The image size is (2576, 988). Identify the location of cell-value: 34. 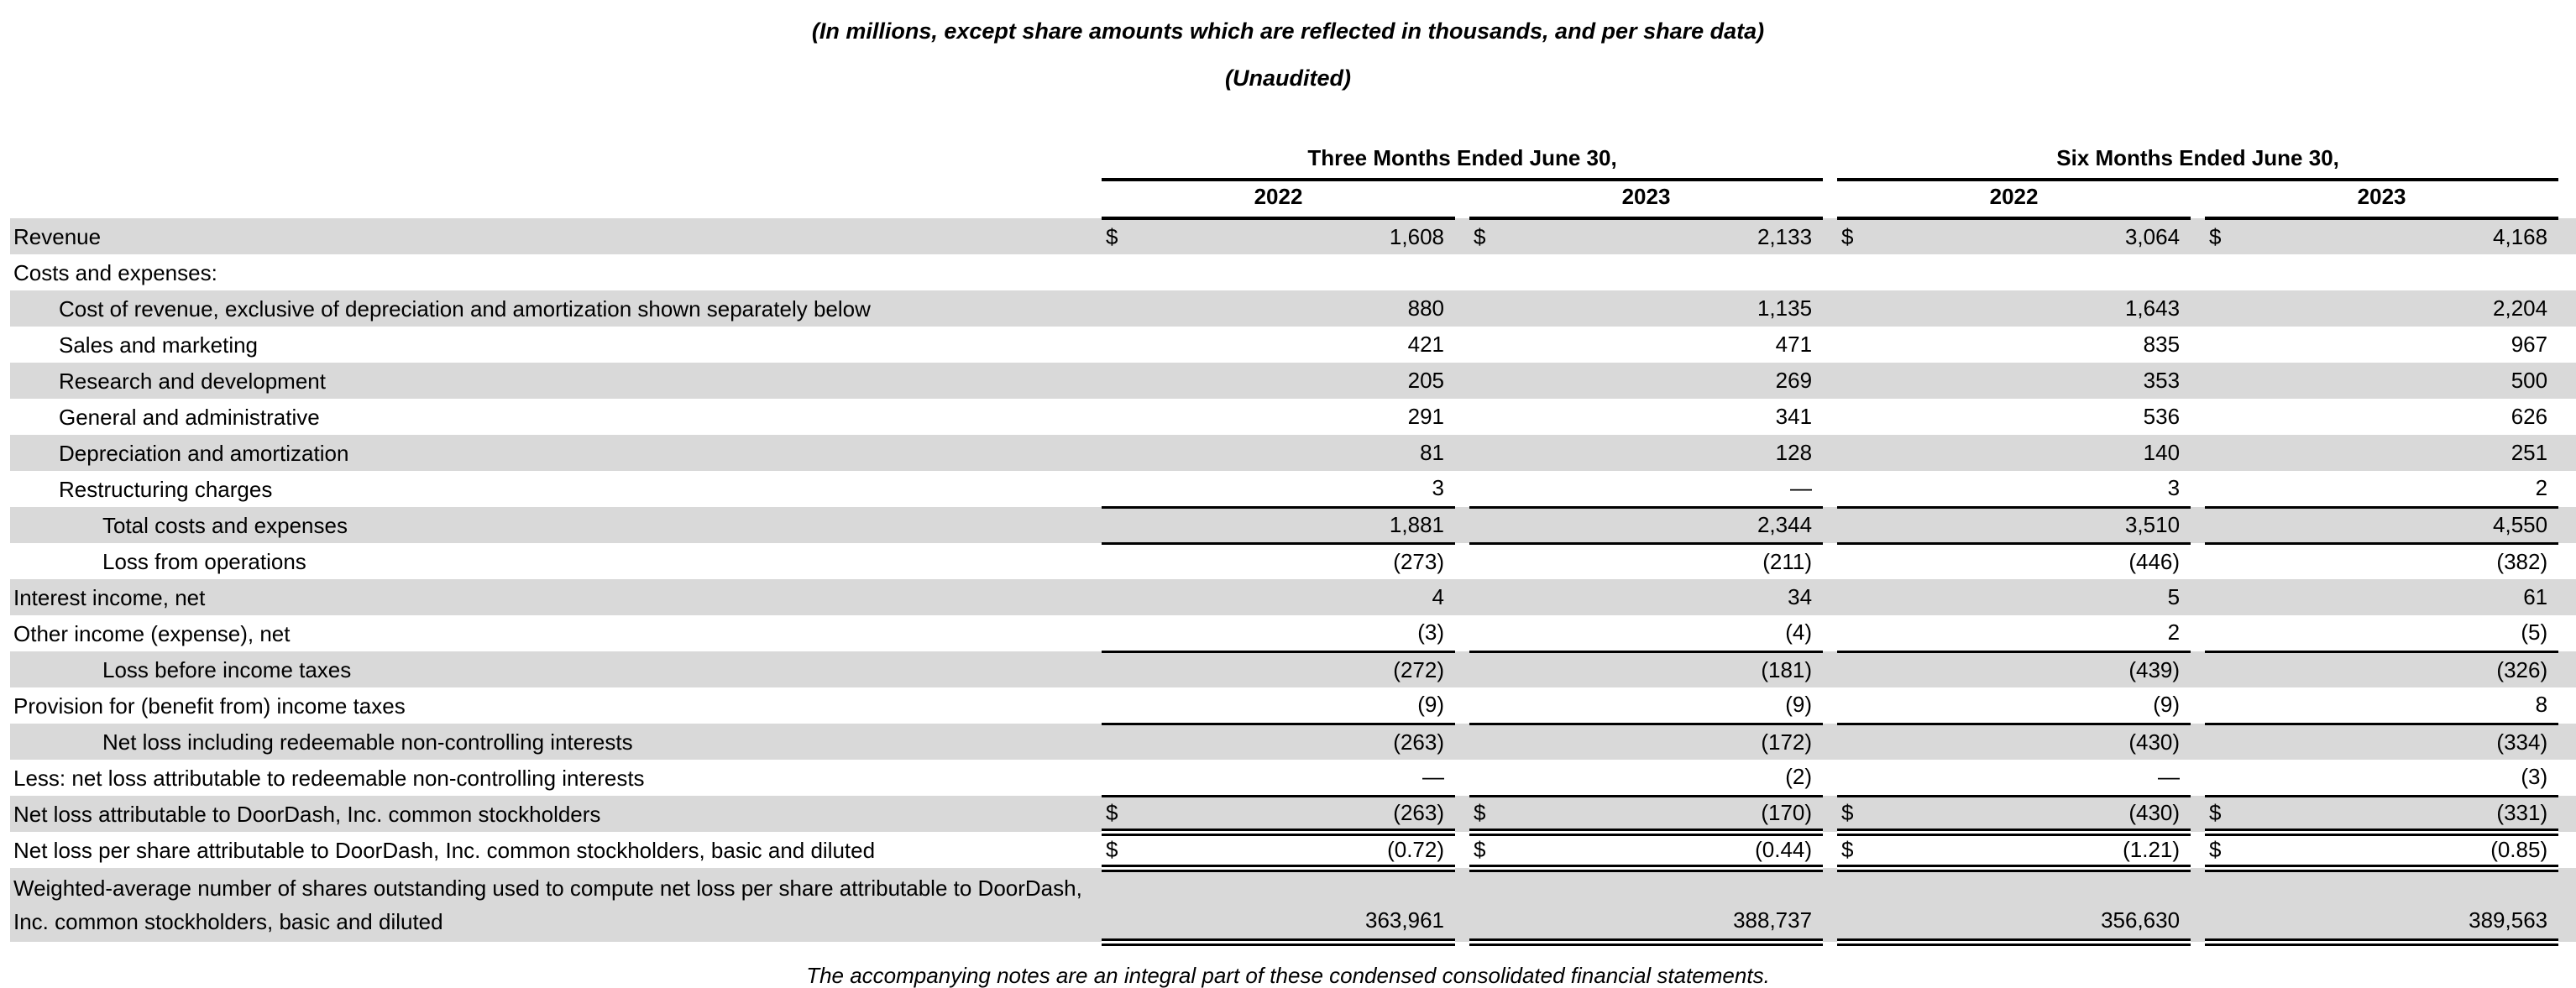
(1670, 597).